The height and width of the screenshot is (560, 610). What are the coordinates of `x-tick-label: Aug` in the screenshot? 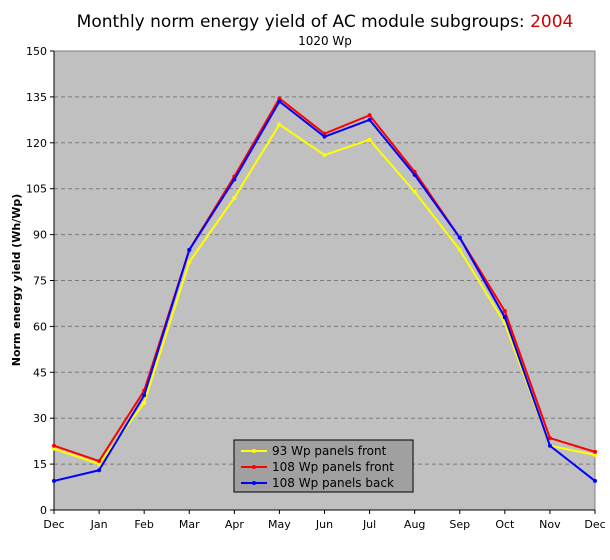 It's located at (414, 524).